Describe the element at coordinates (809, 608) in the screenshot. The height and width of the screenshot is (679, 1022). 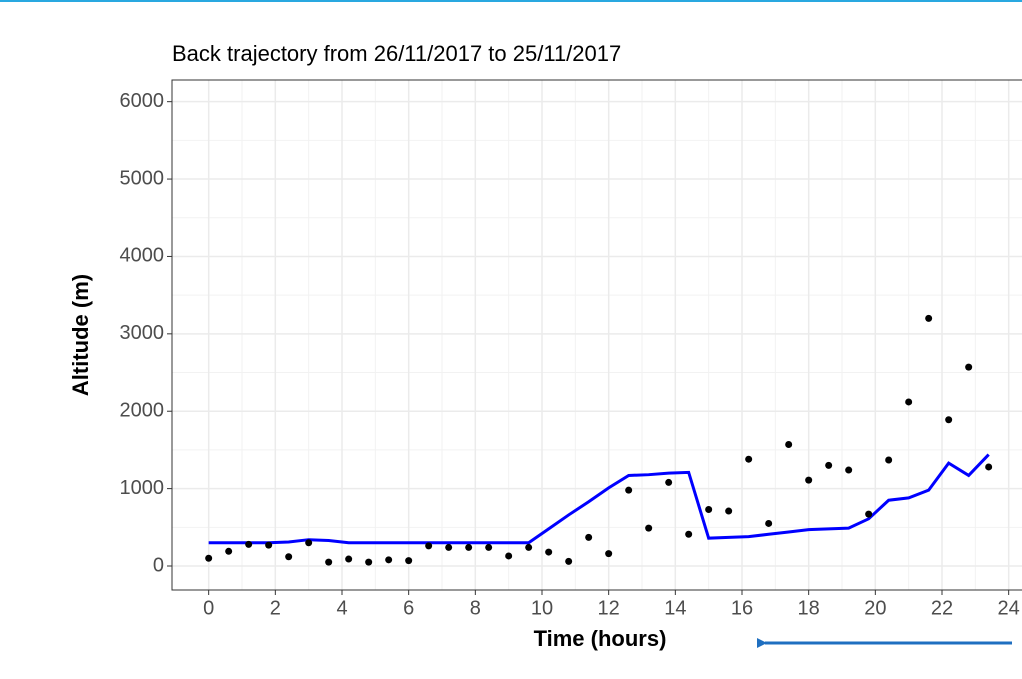
I see `x-tick-label: 18` at that location.